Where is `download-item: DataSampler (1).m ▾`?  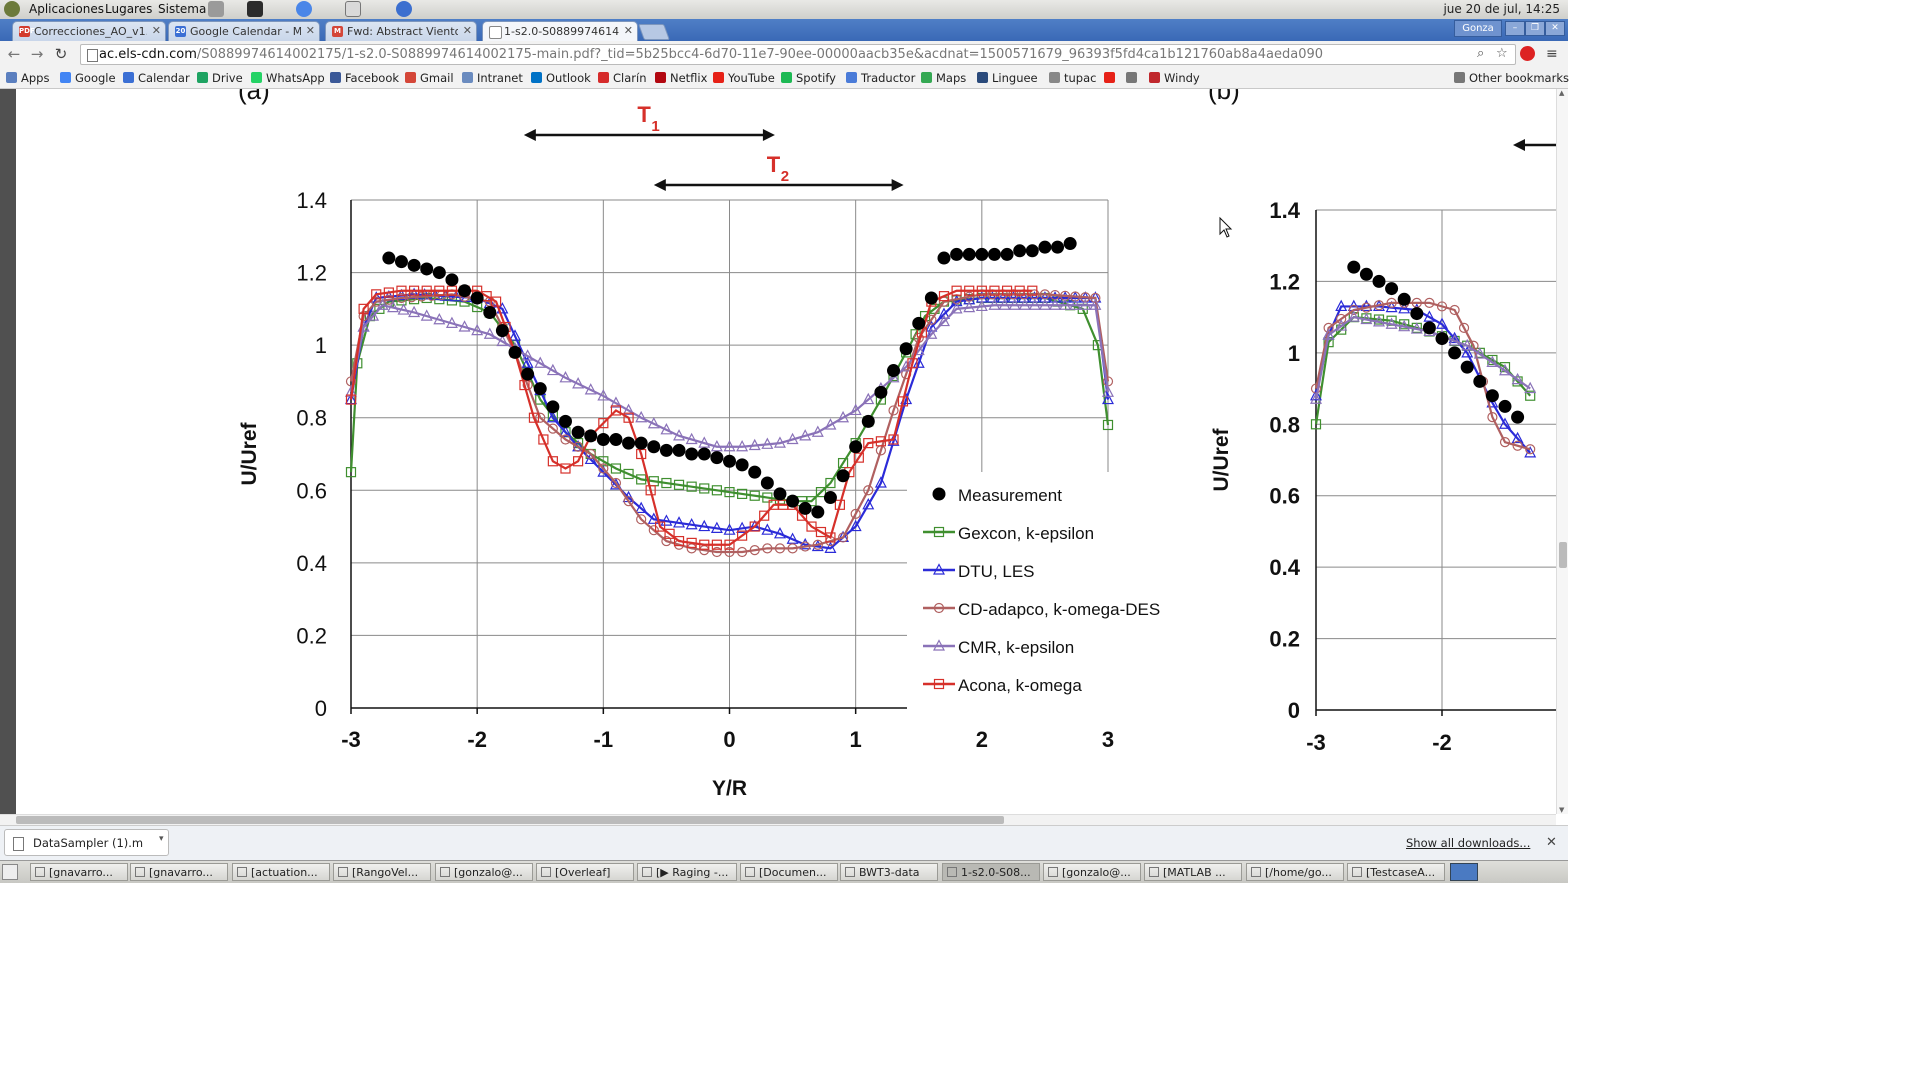 download-item: DataSampler (1).m ▾ is located at coordinates (86, 842).